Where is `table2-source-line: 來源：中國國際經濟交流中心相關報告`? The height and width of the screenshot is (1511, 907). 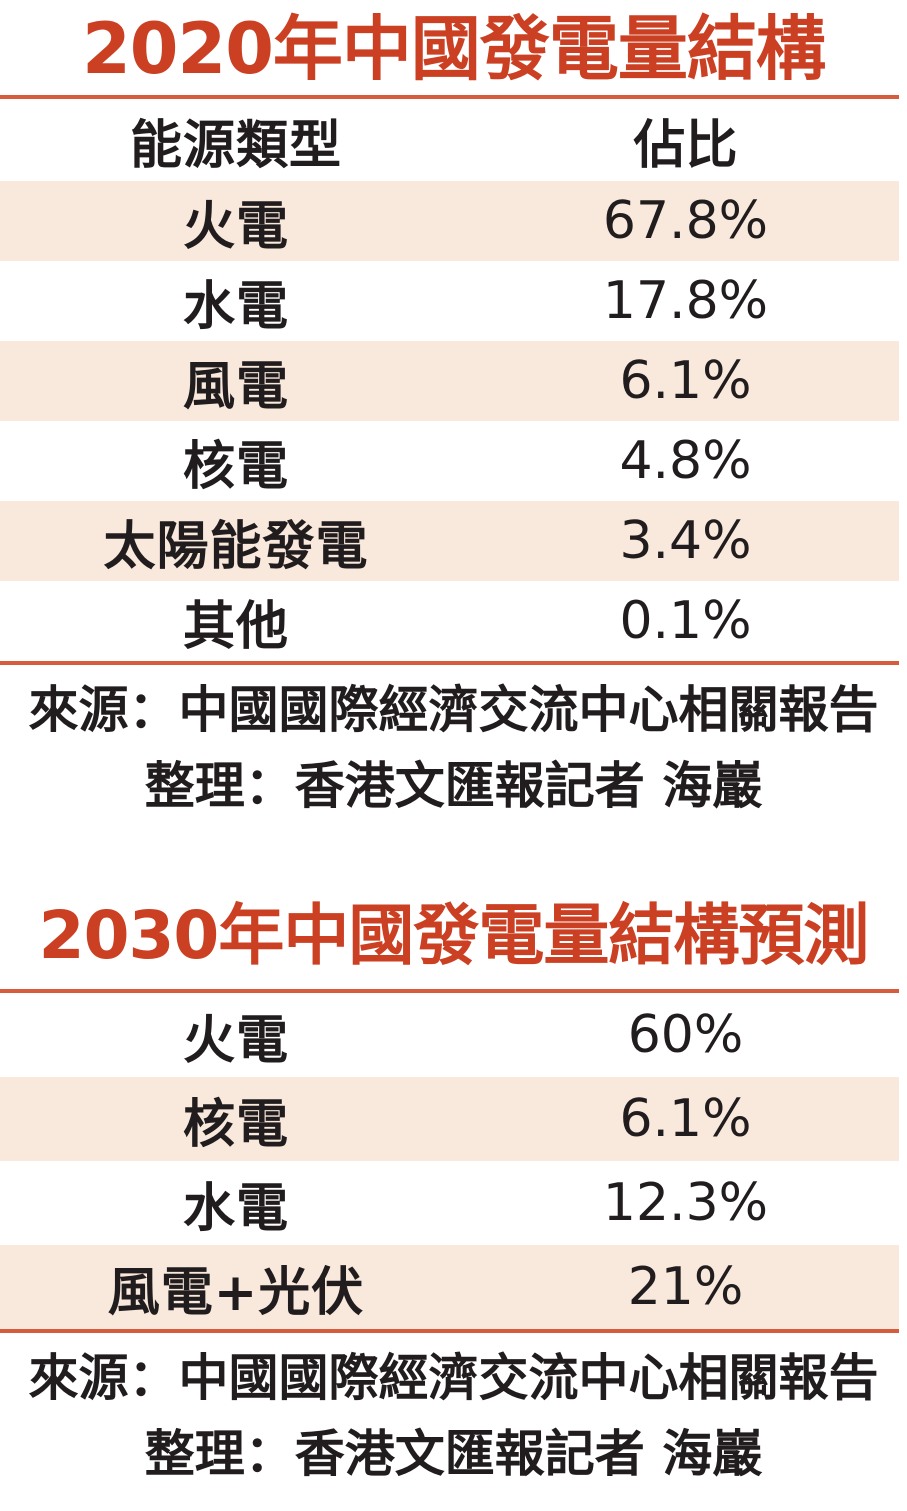 table2-source-line: 來源：中國國際經濟交流中心相關報告 is located at coordinates (453, 1378).